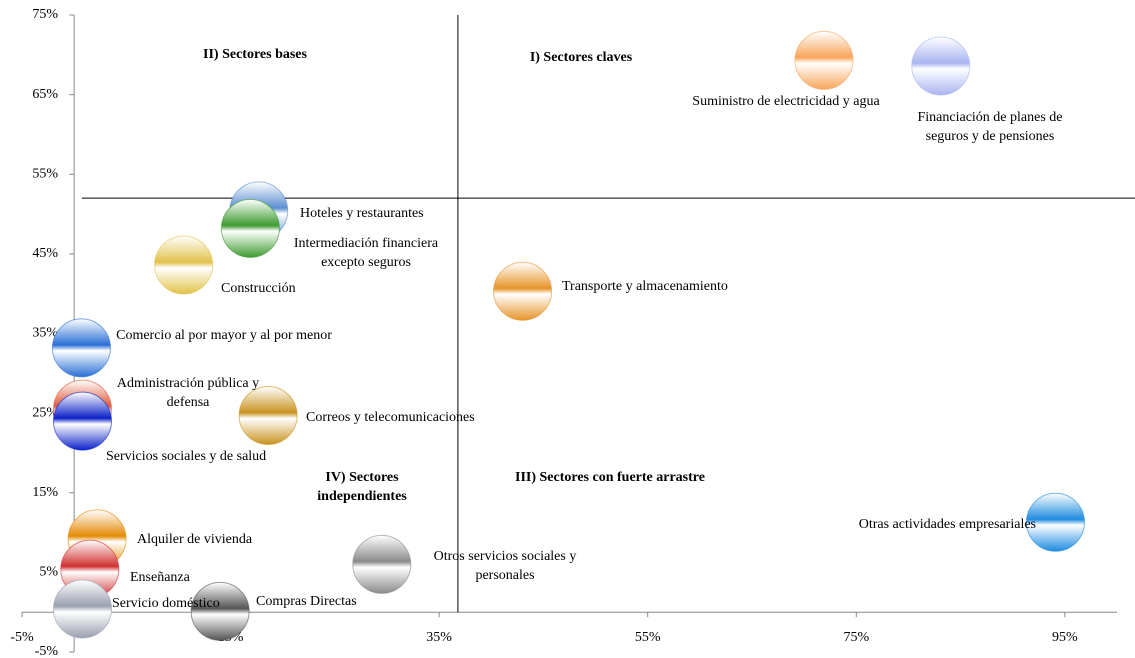  What do you see at coordinates (195, 539) in the screenshot?
I see `bubble-label: Alquiler de vivienda` at bounding box center [195, 539].